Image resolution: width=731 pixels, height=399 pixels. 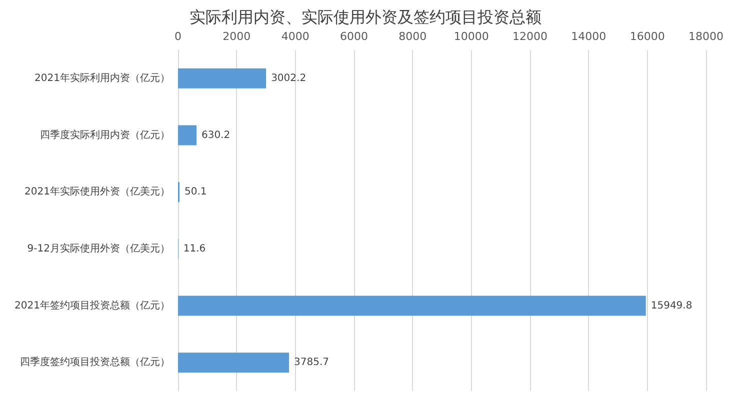 What do you see at coordinates (236, 36) in the screenshot?
I see `x-tick-label: 2000` at bounding box center [236, 36].